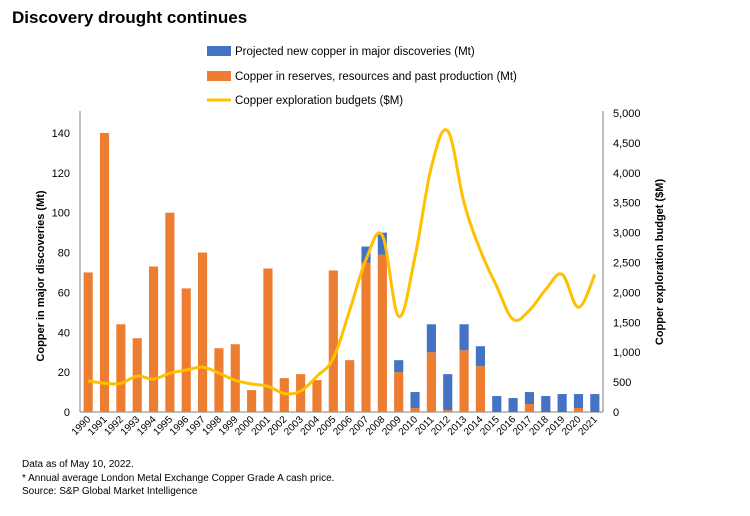  Describe the element at coordinates (64, 254) in the screenshot. I see `y-tick-label: 80` at that location.